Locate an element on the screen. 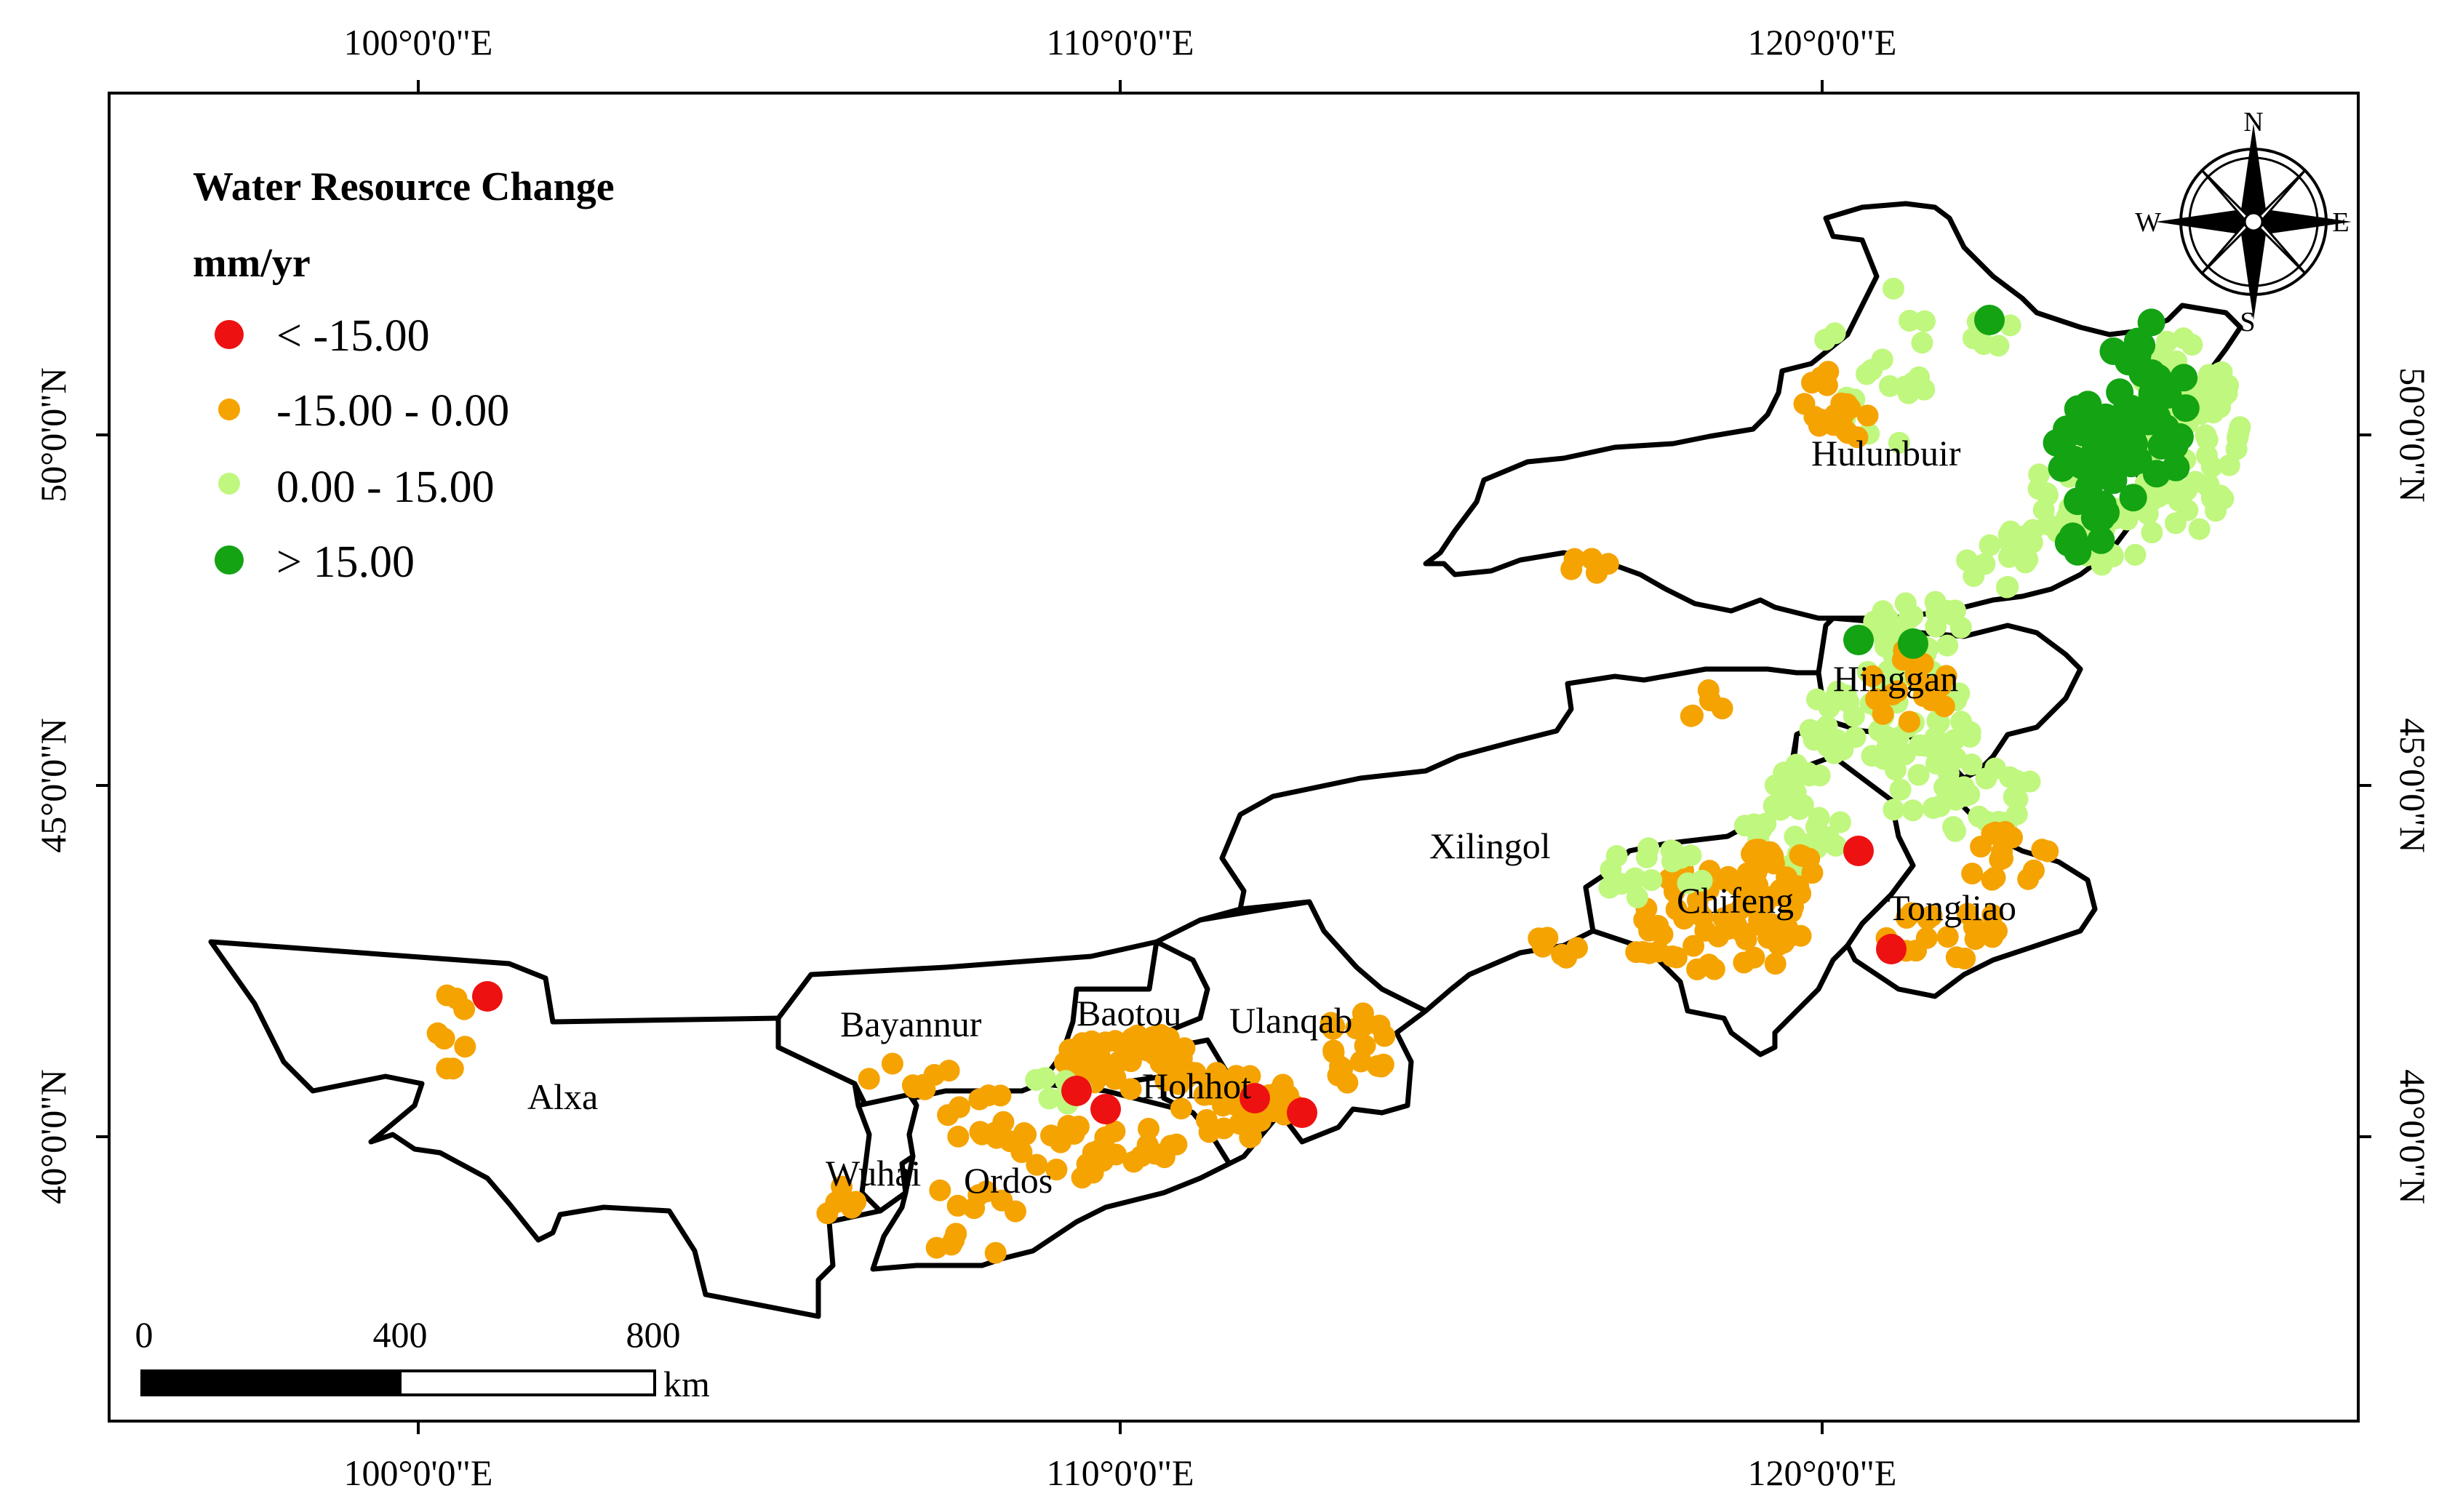 This screenshot has width=2447, height=1512. lon-label-bottom-110: 110°0'0"E is located at coordinates (1120, 1472).